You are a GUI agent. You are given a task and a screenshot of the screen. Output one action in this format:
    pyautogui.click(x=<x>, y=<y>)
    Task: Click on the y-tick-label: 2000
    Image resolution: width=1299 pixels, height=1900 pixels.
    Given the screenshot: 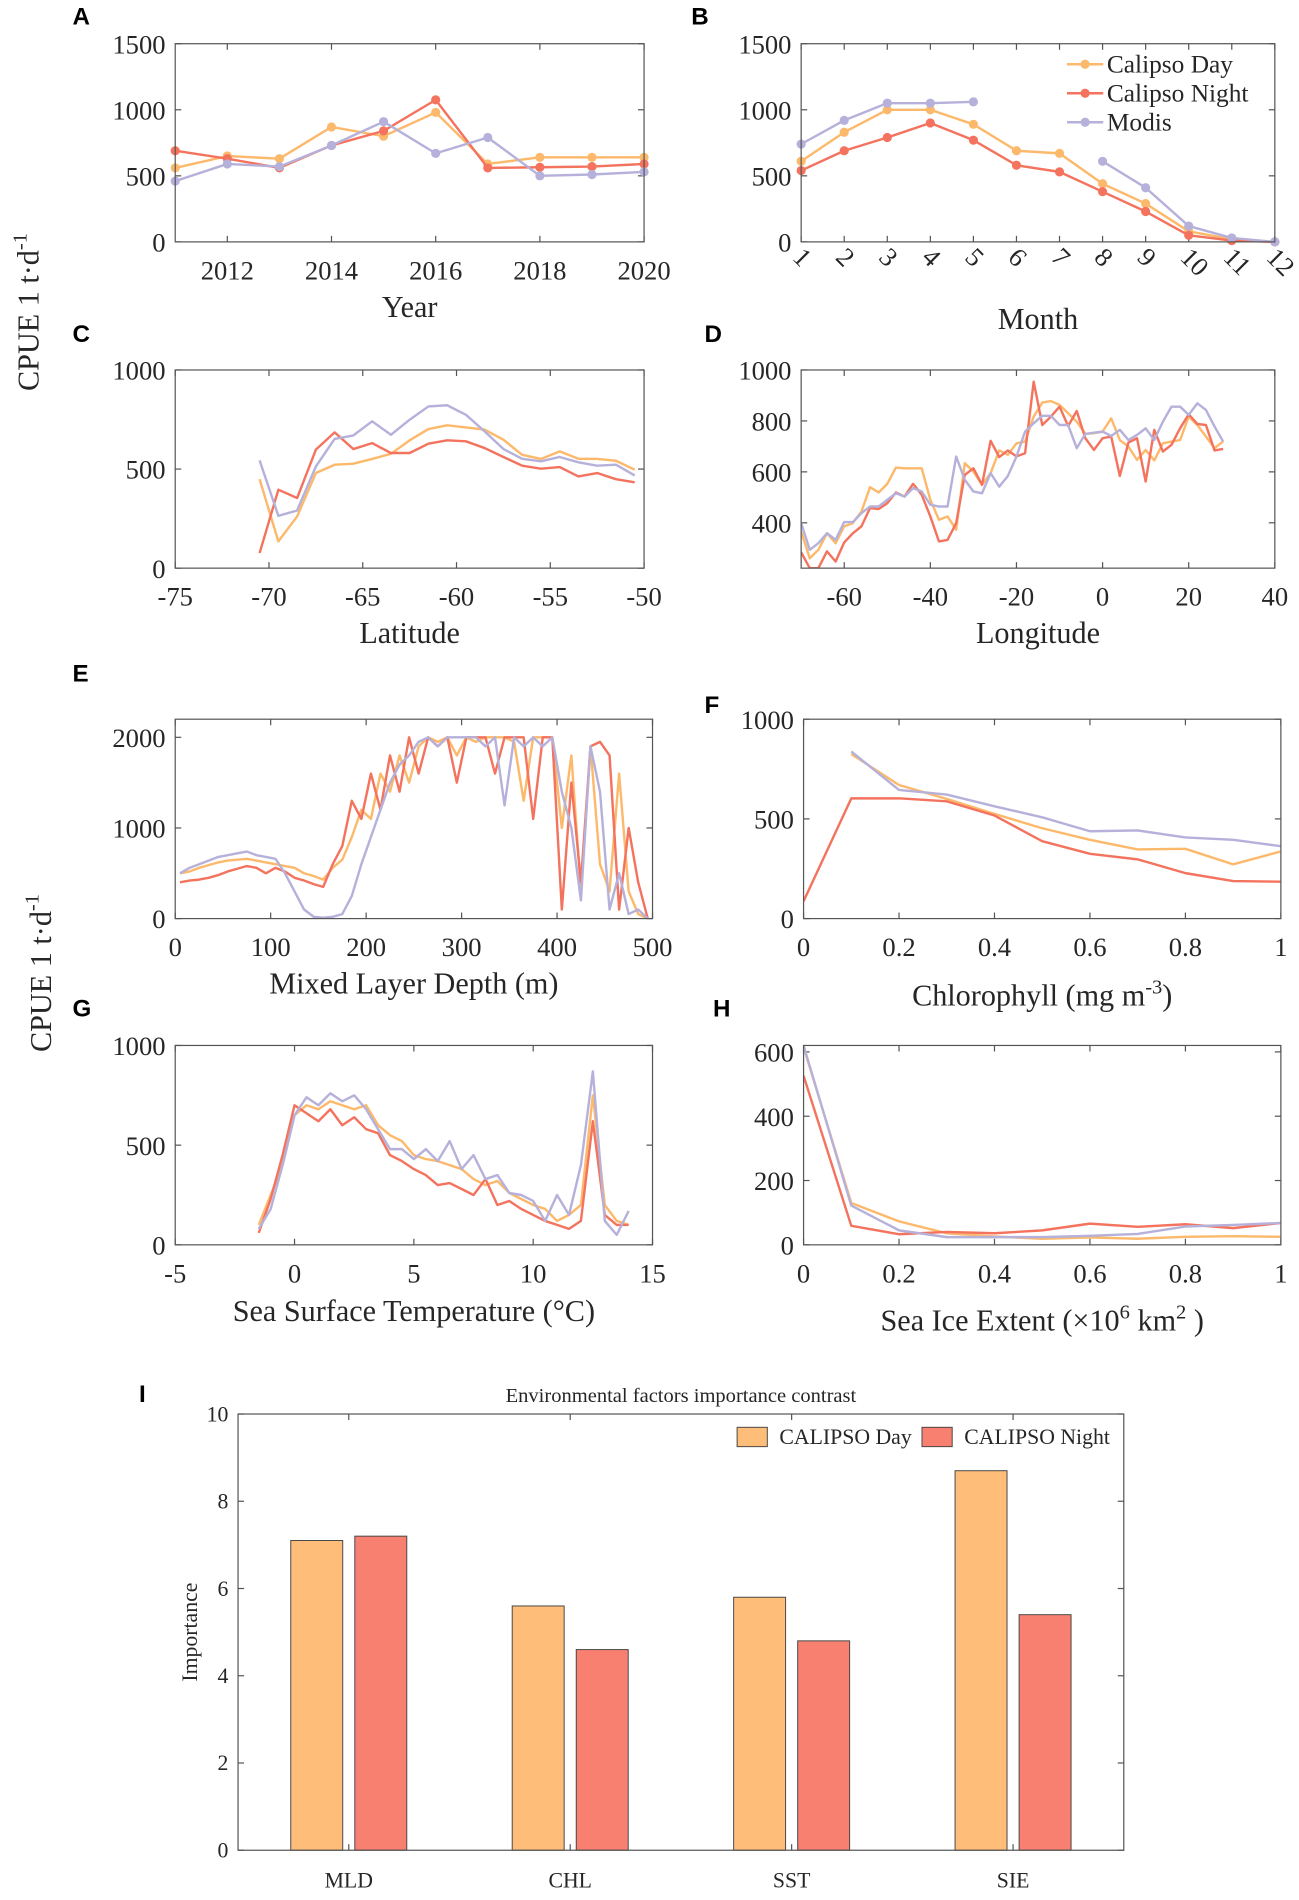 What is the action you would take?
    pyautogui.click(x=138, y=738)
    